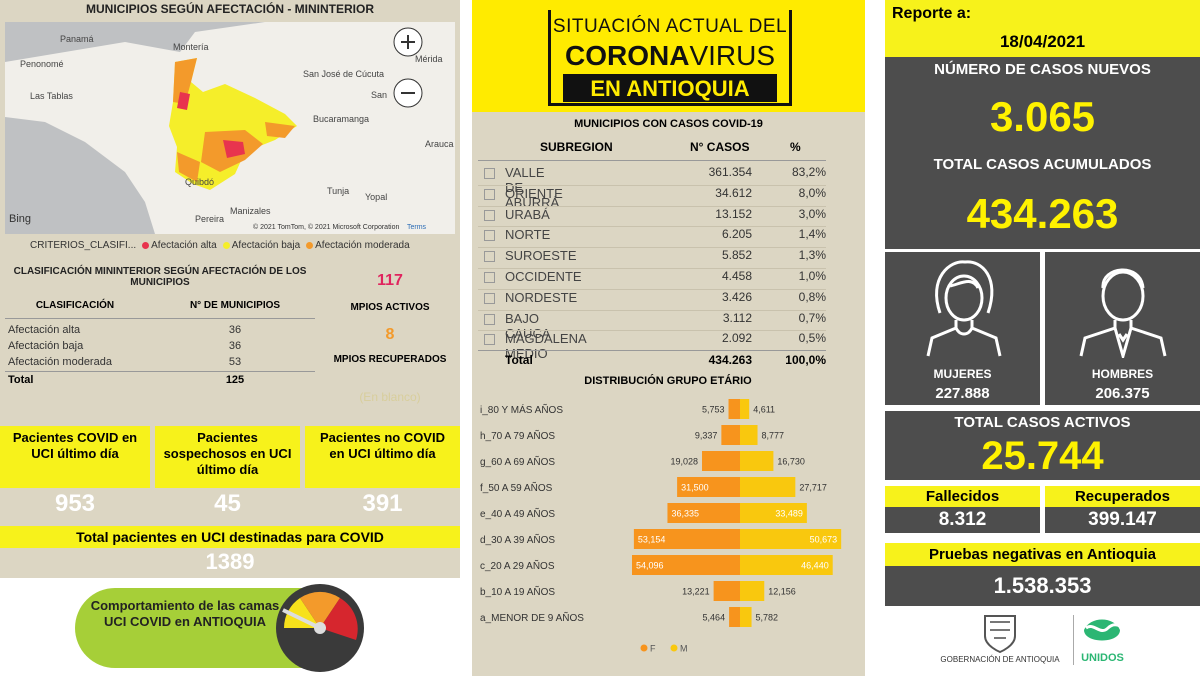  I want to click on legend-swatch, so click(310, 245).